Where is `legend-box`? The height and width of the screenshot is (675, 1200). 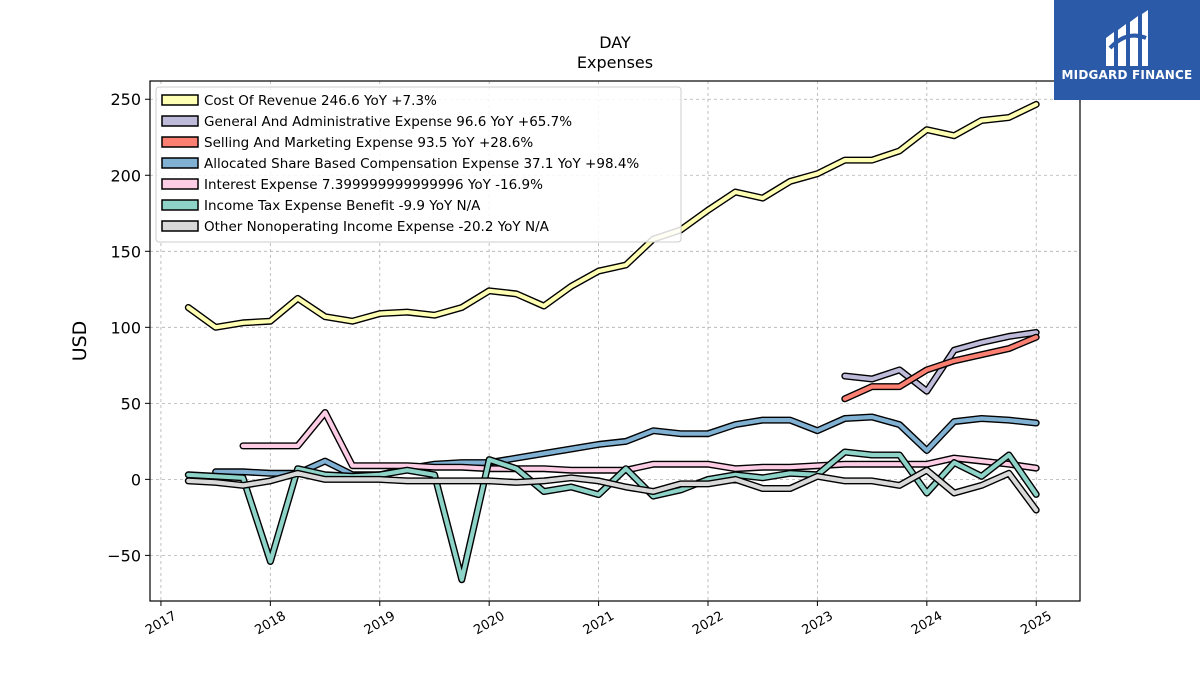
legend-box is located at coordinates (418, 164).